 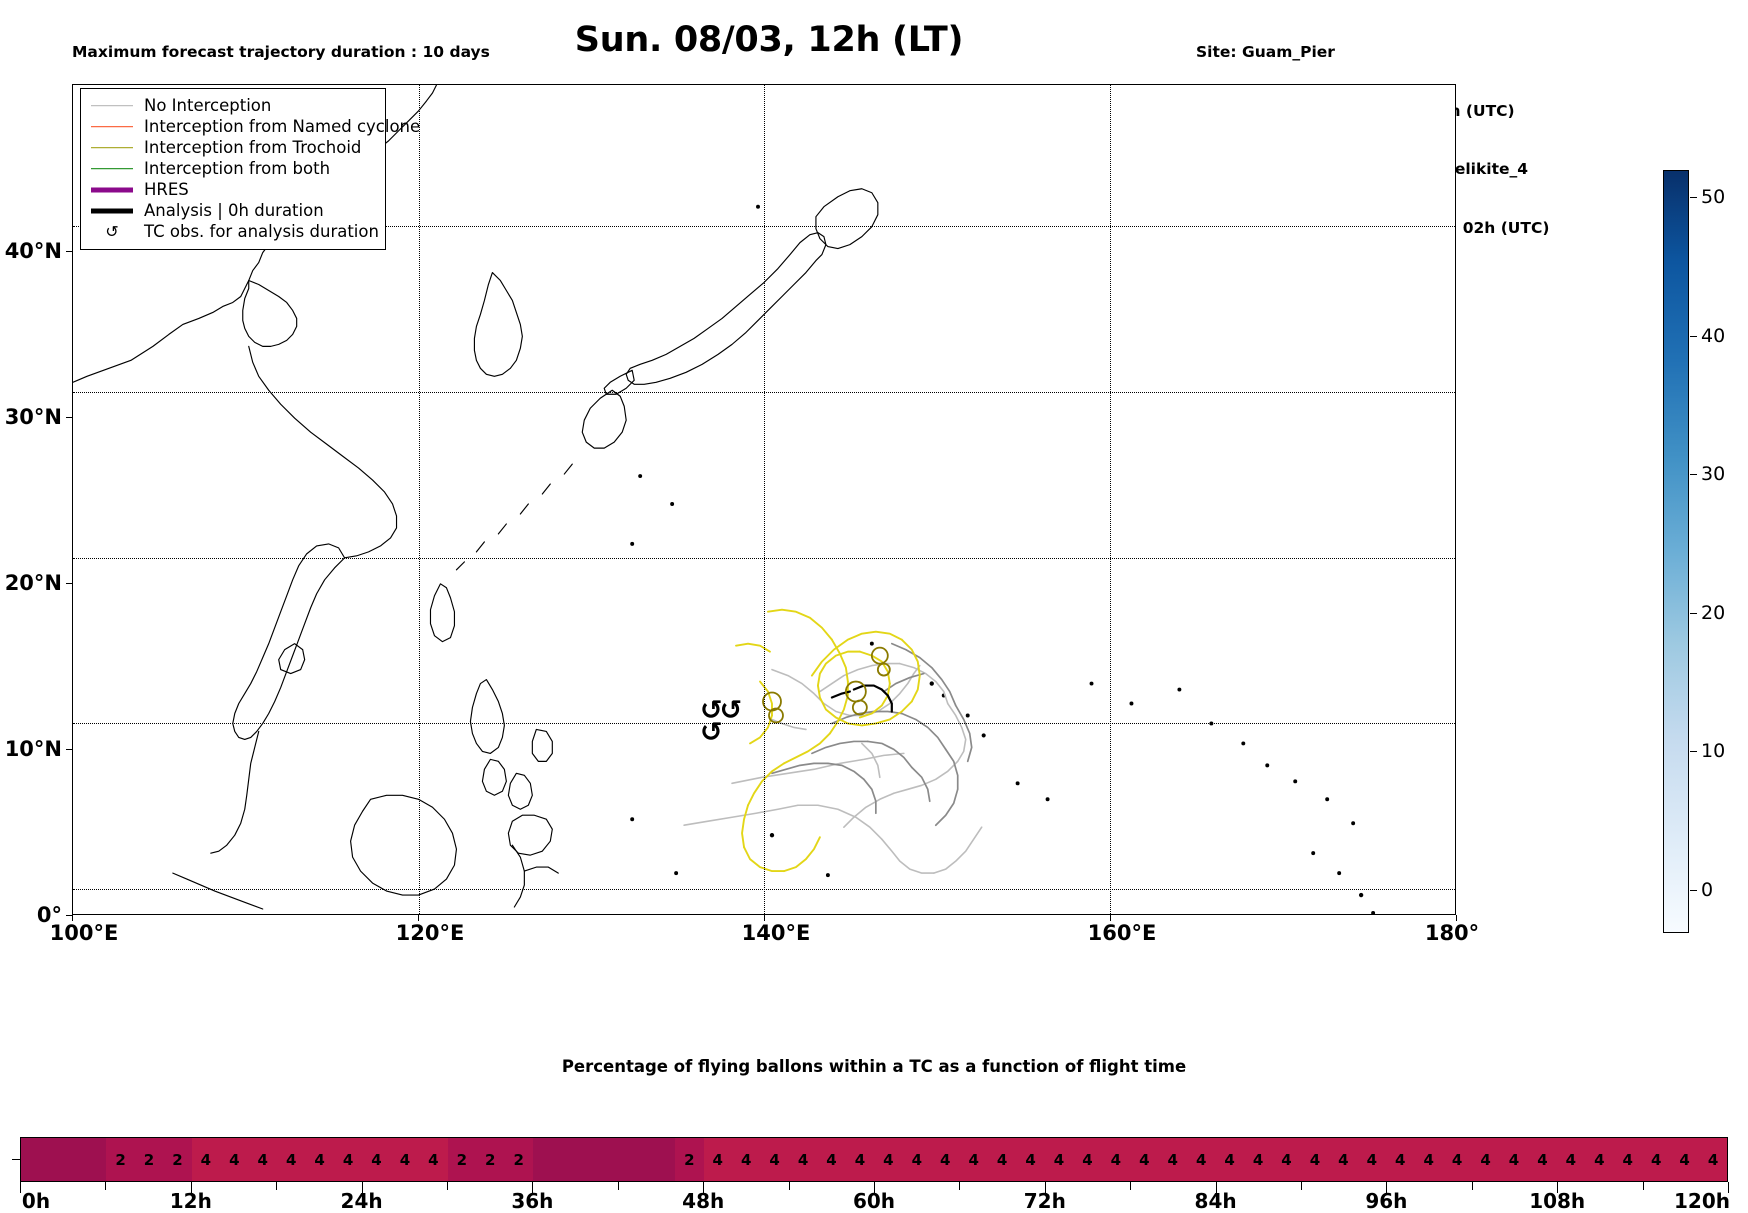 I want to click on legend-item-trochoid: Interception from Trochoid, so click(x=233, y=147).